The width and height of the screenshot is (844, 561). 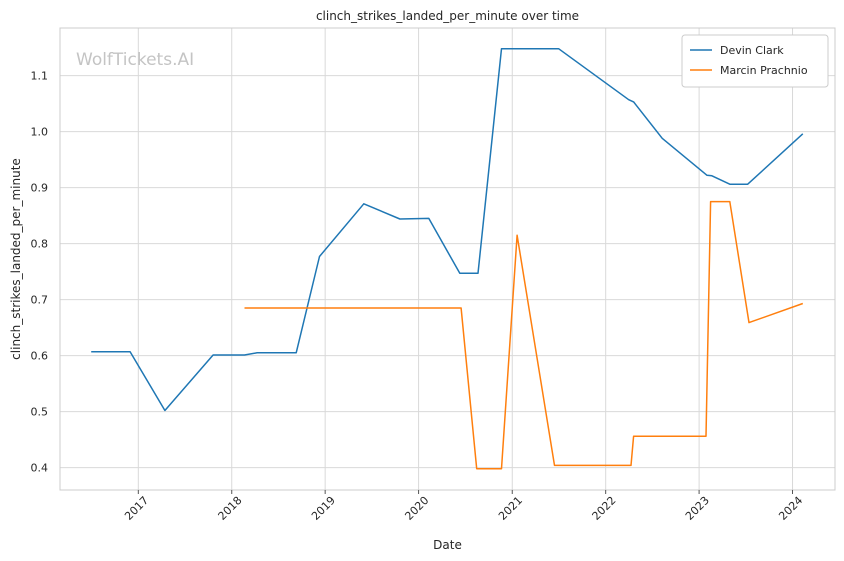 What do you see at coordinates (40, 272) in the screenshot?
I see `y-axis-ticks: 0.4 0.5 0.6 0.7 0.8 0.9 1.0 1.1` at bounding box center [40, 272].